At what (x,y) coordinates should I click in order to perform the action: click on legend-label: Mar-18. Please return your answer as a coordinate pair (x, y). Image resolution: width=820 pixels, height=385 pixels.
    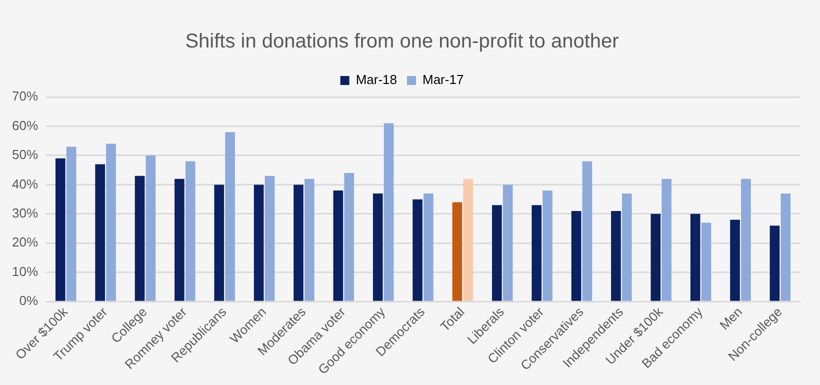
    Looking at the image, I should click on (377, 80).